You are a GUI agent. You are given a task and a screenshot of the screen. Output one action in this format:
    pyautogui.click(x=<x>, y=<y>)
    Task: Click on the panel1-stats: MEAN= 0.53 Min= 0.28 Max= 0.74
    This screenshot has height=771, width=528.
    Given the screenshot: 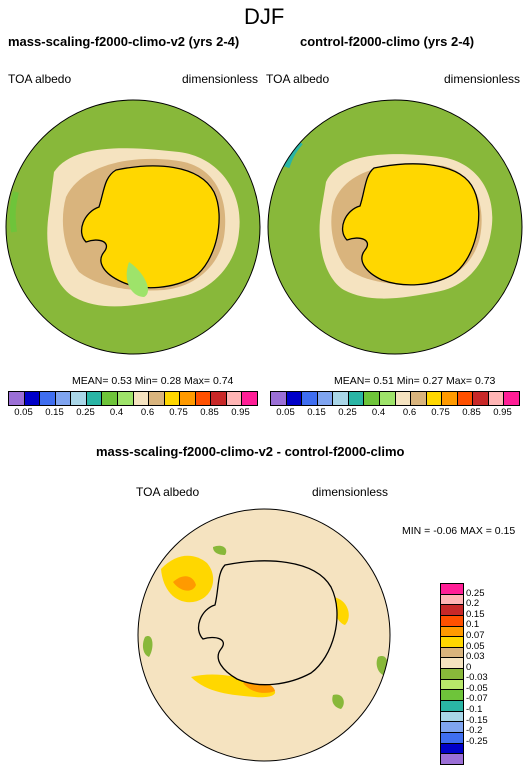 What is the action you would take?
    pyautogui.click(x=153, y=381)
    